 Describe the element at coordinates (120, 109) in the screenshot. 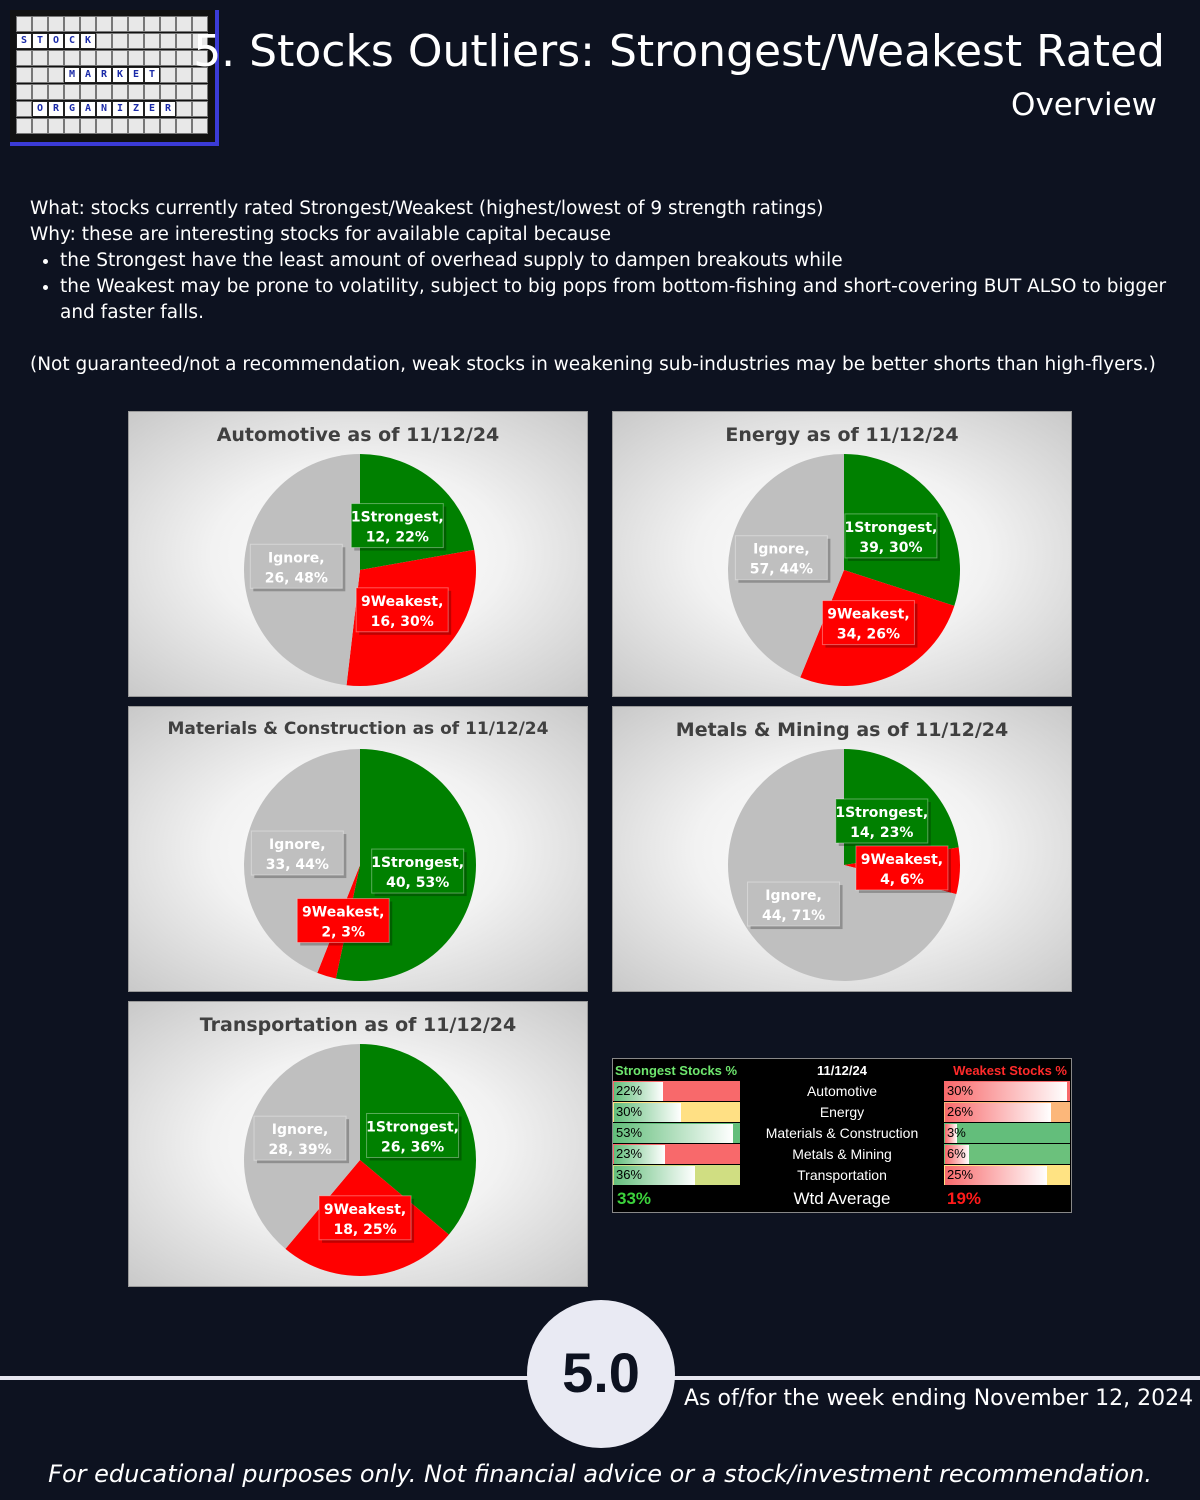

I see `logo-letter: I` at that location.